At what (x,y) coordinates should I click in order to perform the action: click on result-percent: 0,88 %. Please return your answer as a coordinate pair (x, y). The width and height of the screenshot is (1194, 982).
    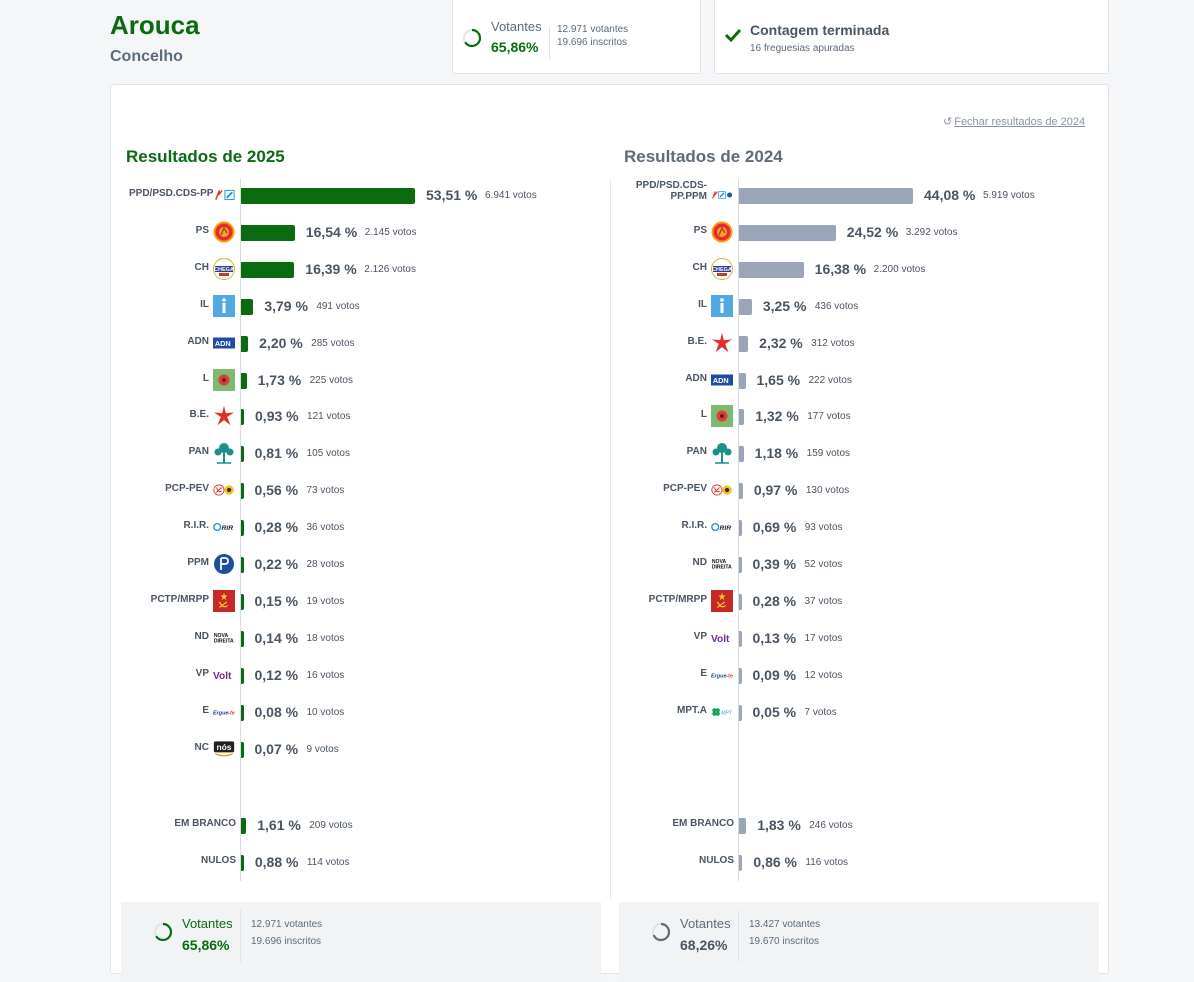
    Looking at the image, I should click on (276, 862).